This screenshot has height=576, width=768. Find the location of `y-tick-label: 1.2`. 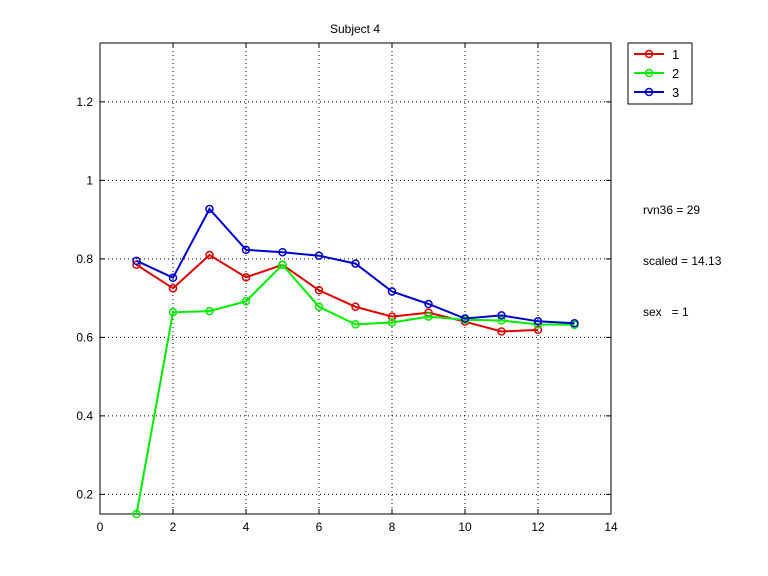

y-tick-label: 1.2 is located at coordinates (84, 102).